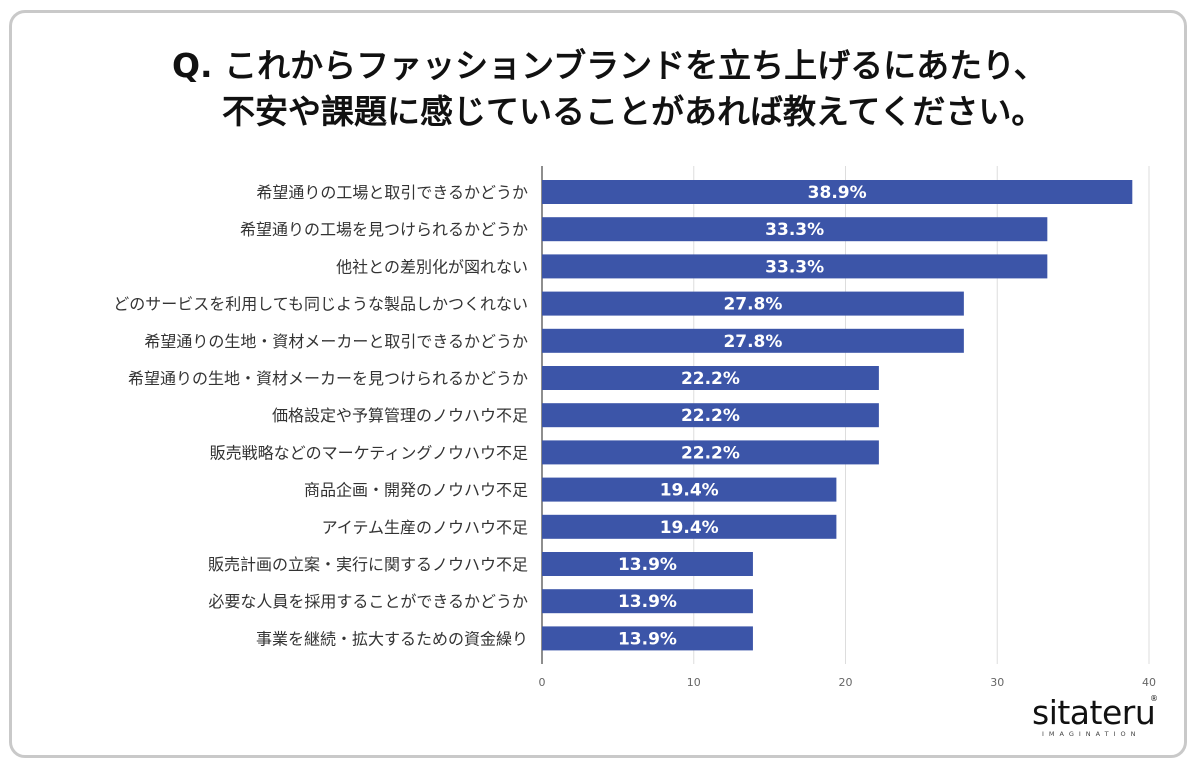 This screenshot has width=1200, height=772. I want to click on logo-wordmark: sitateru, so click(1094, 712).